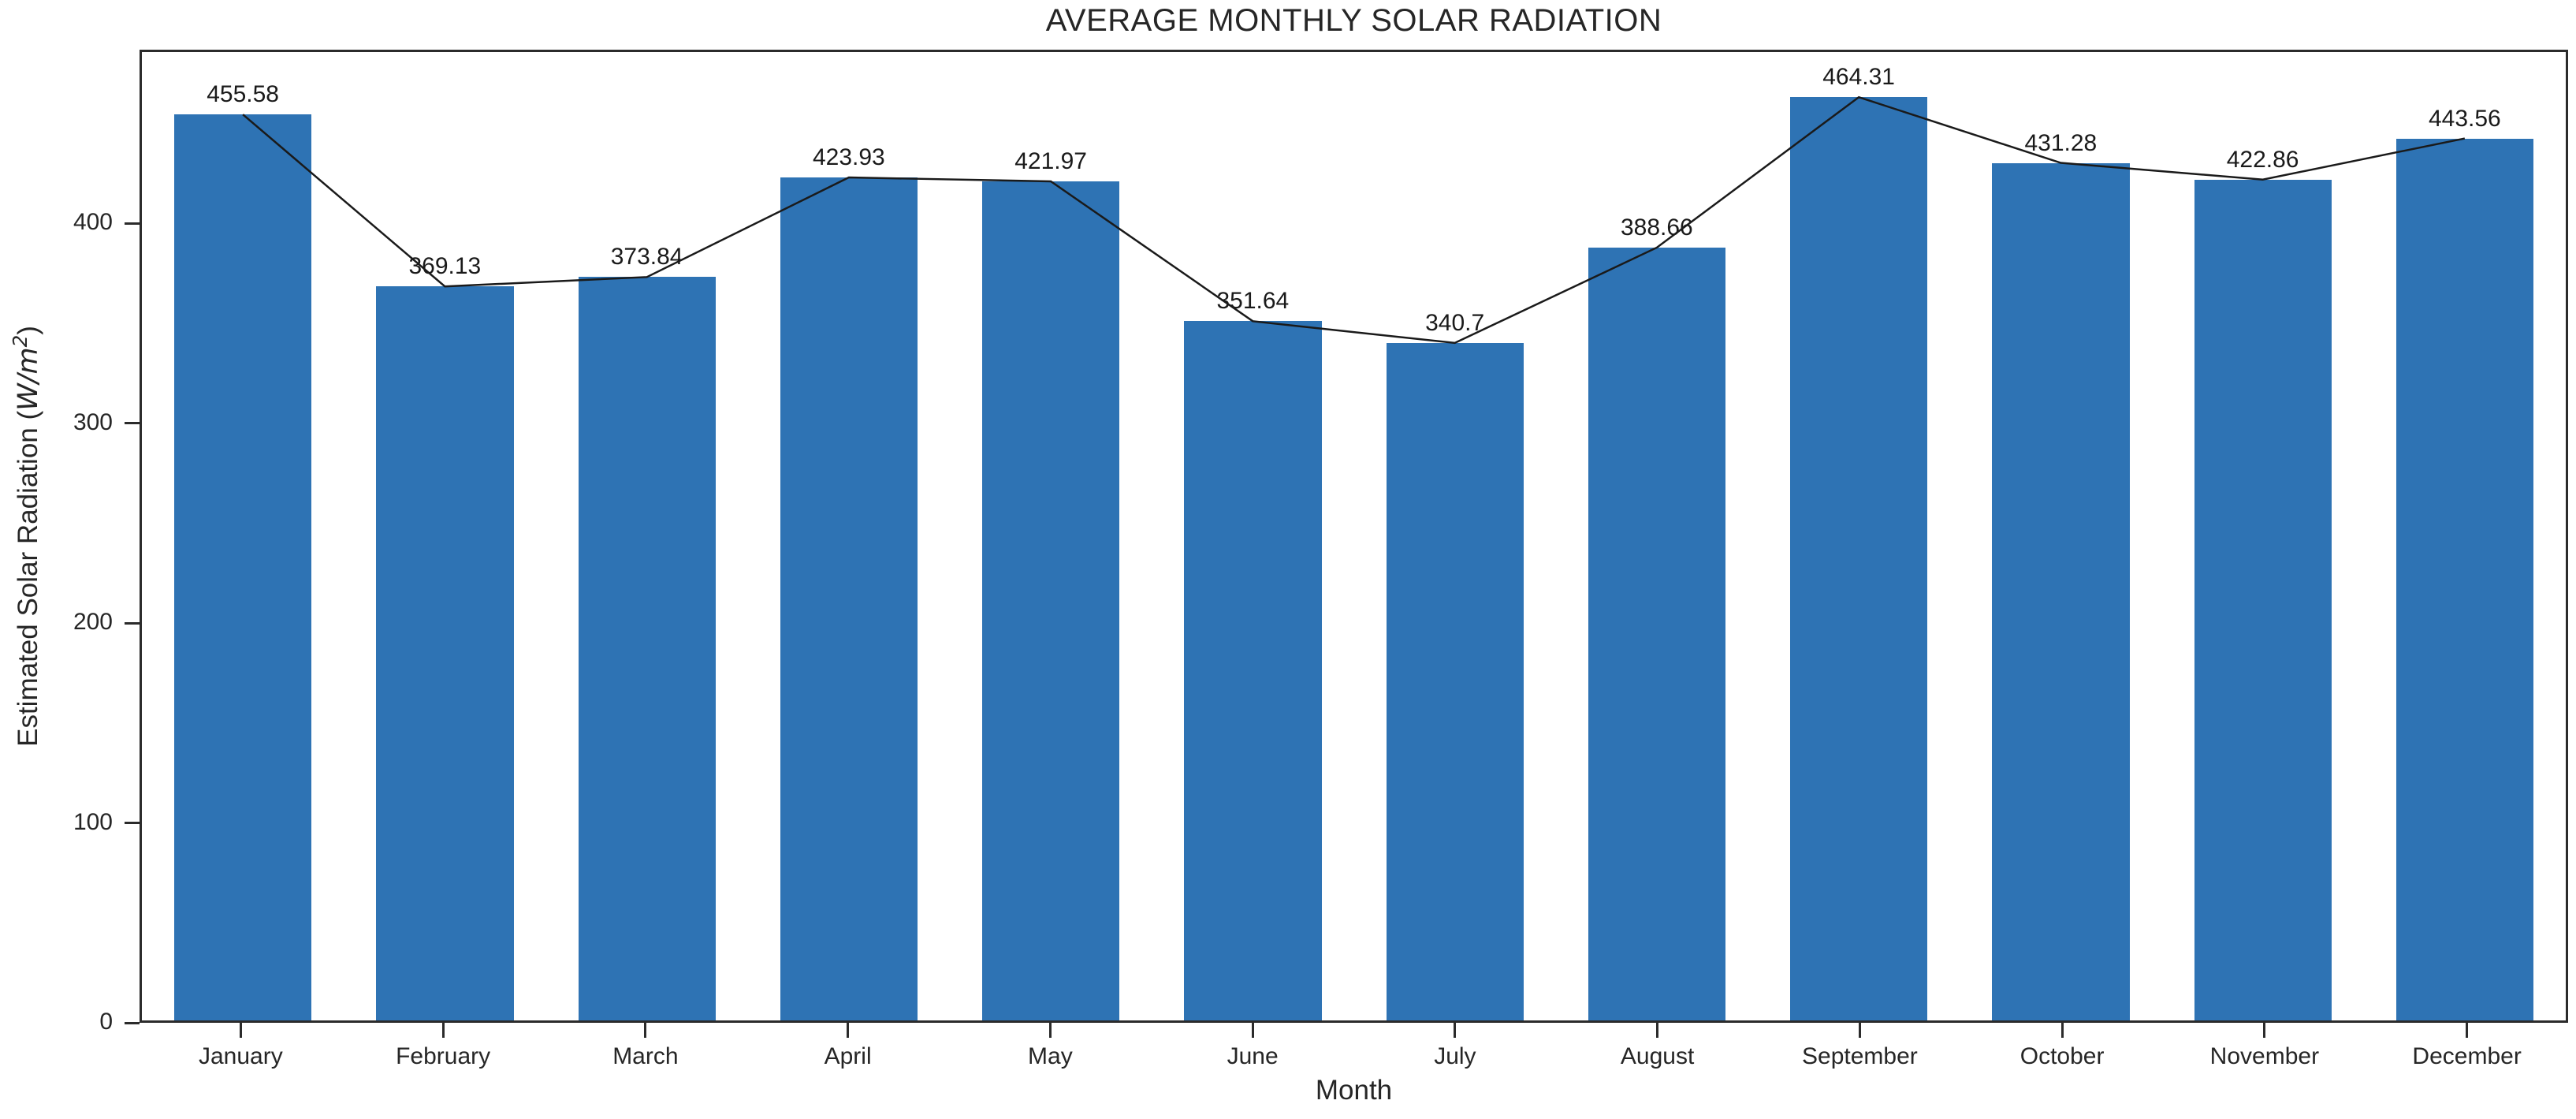 Image resolution: width=2576 pixels, height=1119 pixels. Describe the element at coordinates (2264, 1056) in the screenshot. I see `x-tick-label-november: November` at that location.